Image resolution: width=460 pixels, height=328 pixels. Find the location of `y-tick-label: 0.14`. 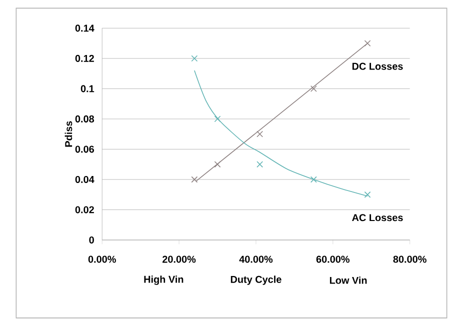

y-tick-label: 0.14 is located at coordinates (84, 28).